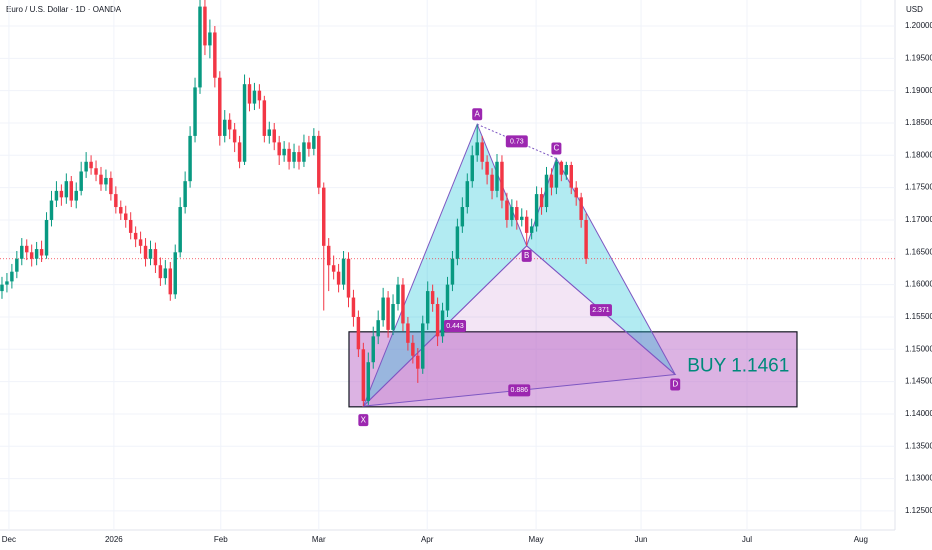 This screenshot has width=932, height=550. I want to click on x-tick-label: Feb, so click(221, 539).